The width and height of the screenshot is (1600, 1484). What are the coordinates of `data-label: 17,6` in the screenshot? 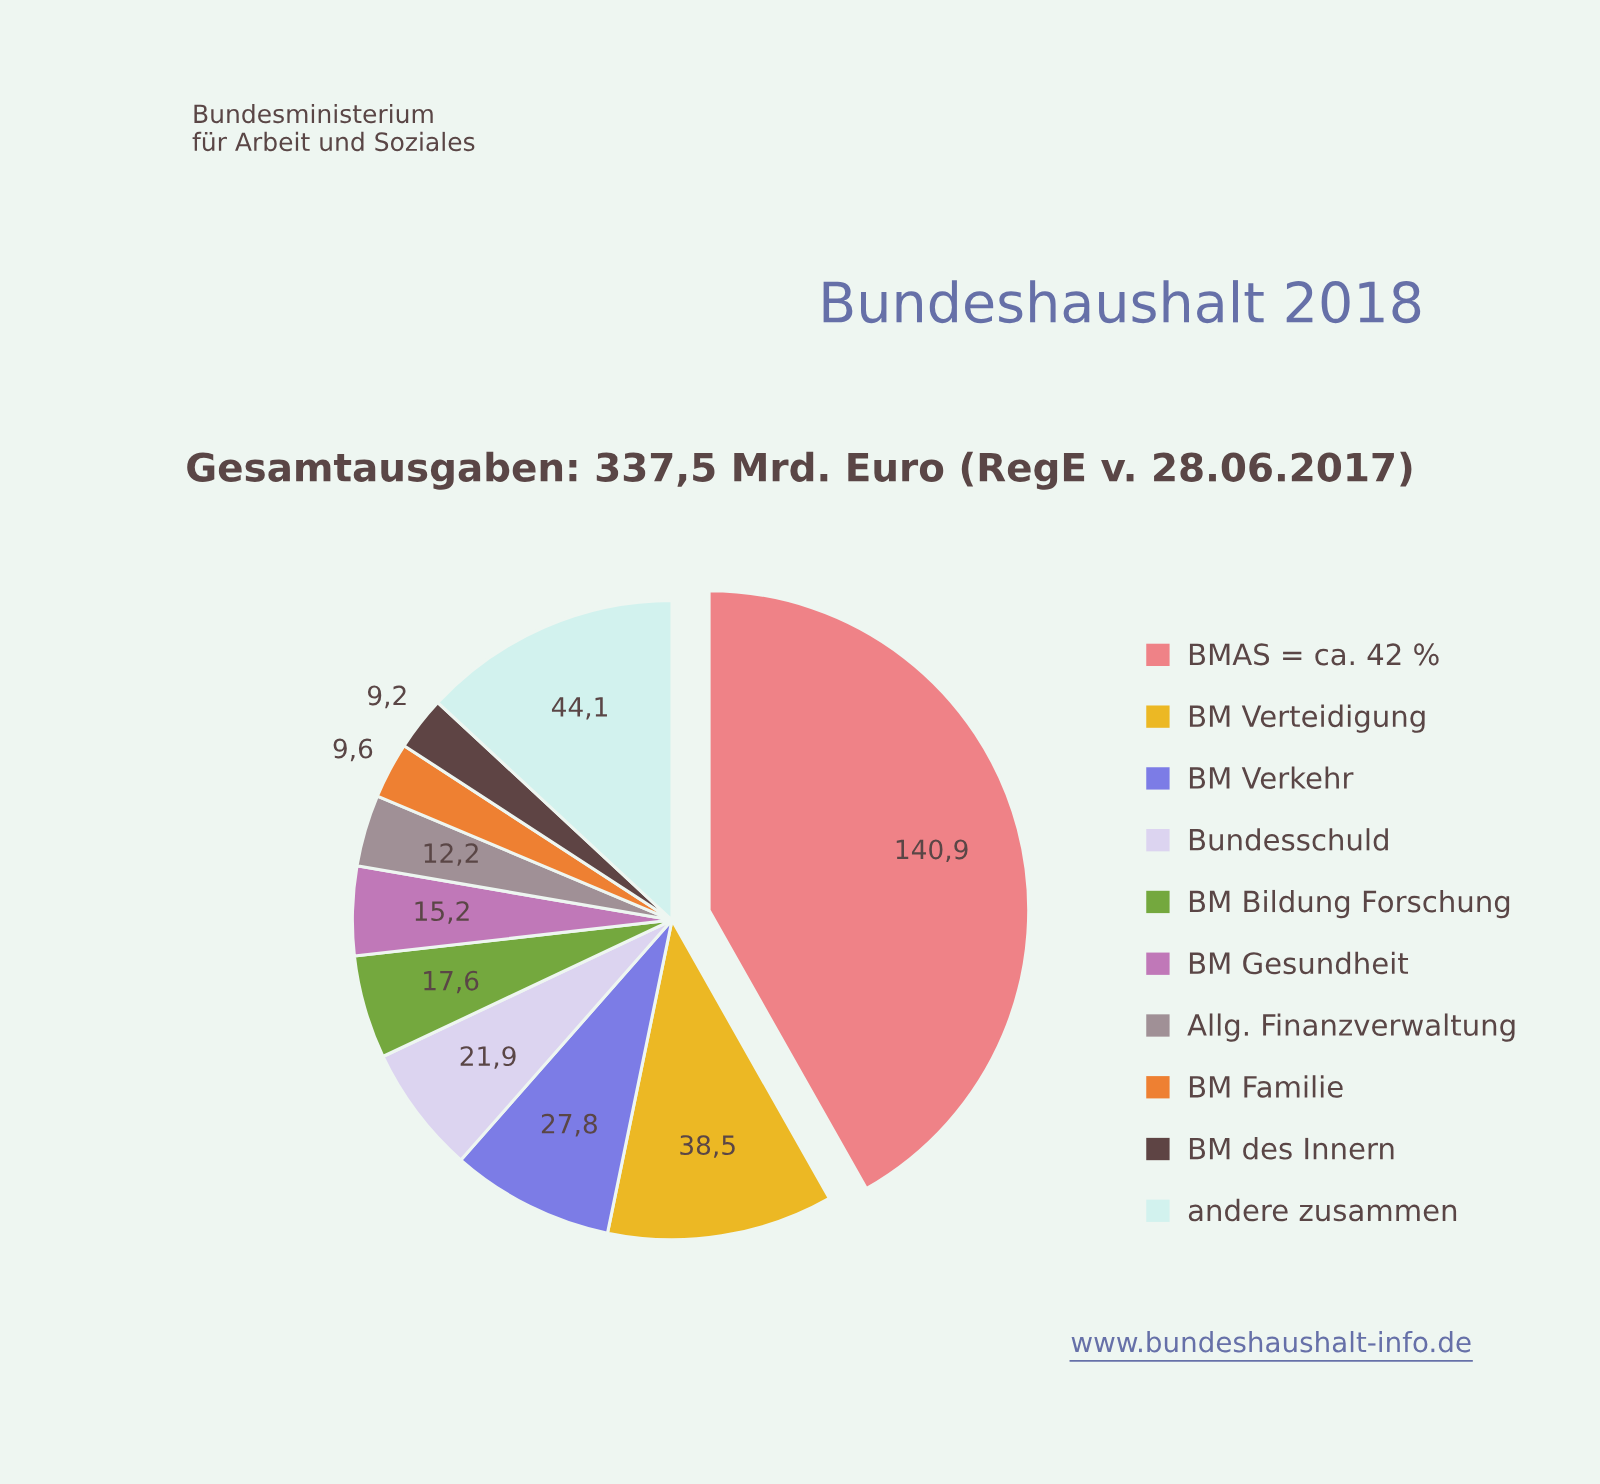 It's located at (451, 982).